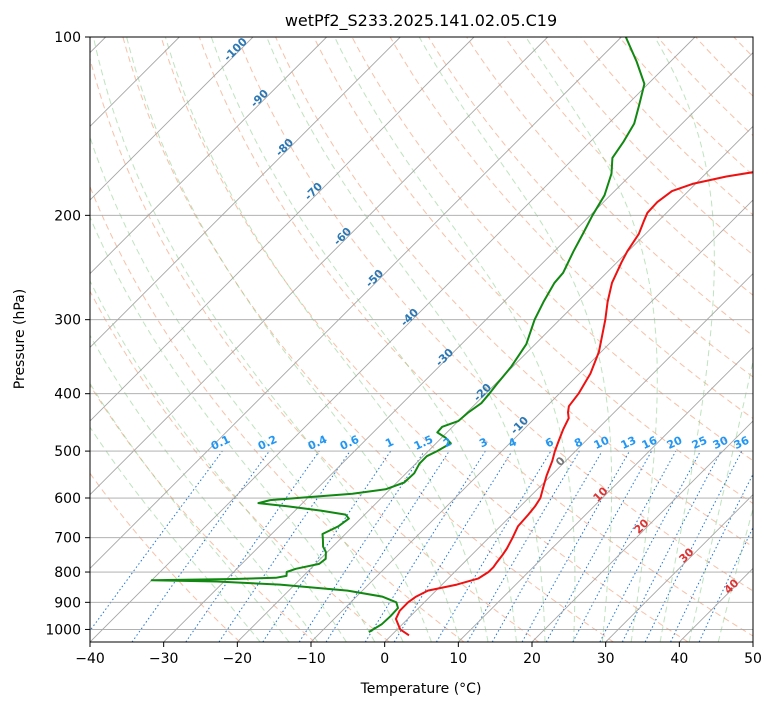  I want to click on moist-adiabat-label: 30, so click(687, 555).